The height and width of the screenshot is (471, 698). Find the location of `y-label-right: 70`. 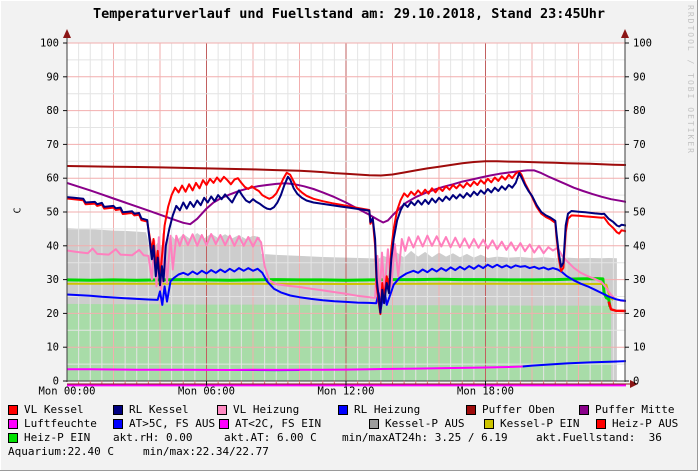

y-label-right: 70 is located at coordinates (639, 145).